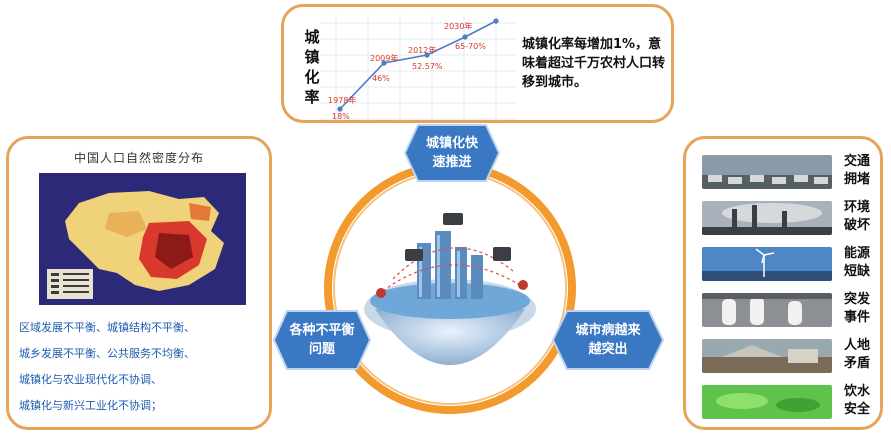 Image resolution: width=891 pixels, height=434 pixels. What do you see at coordinates (341, 116) in the screenshot?
I see `chart-value-label: 18%` at bounding box center [341, 116].